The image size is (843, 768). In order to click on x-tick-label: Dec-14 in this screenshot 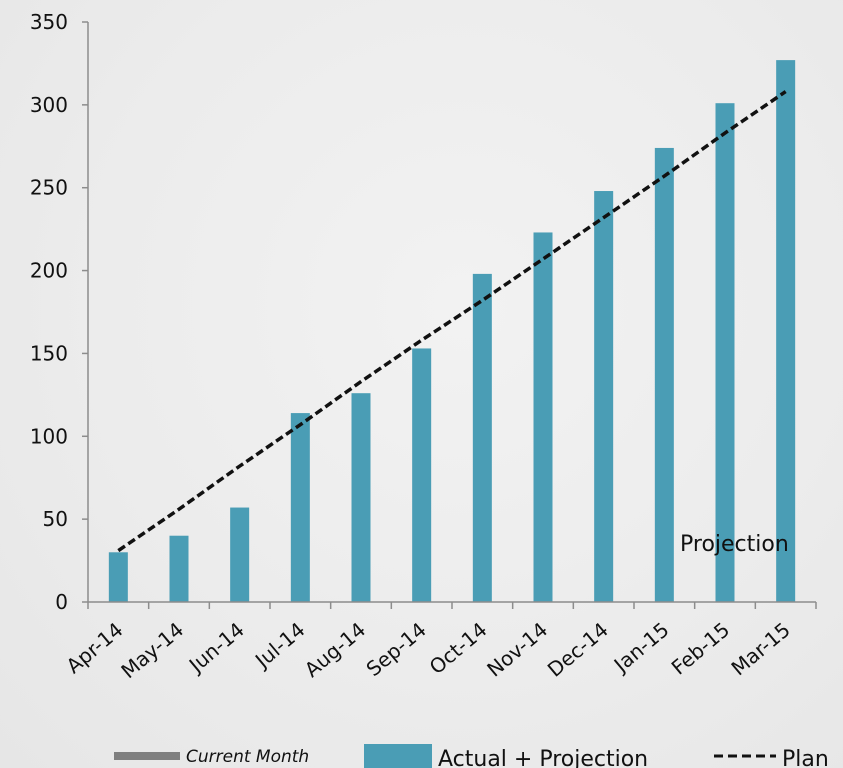, I will do `click(578, 649)`.